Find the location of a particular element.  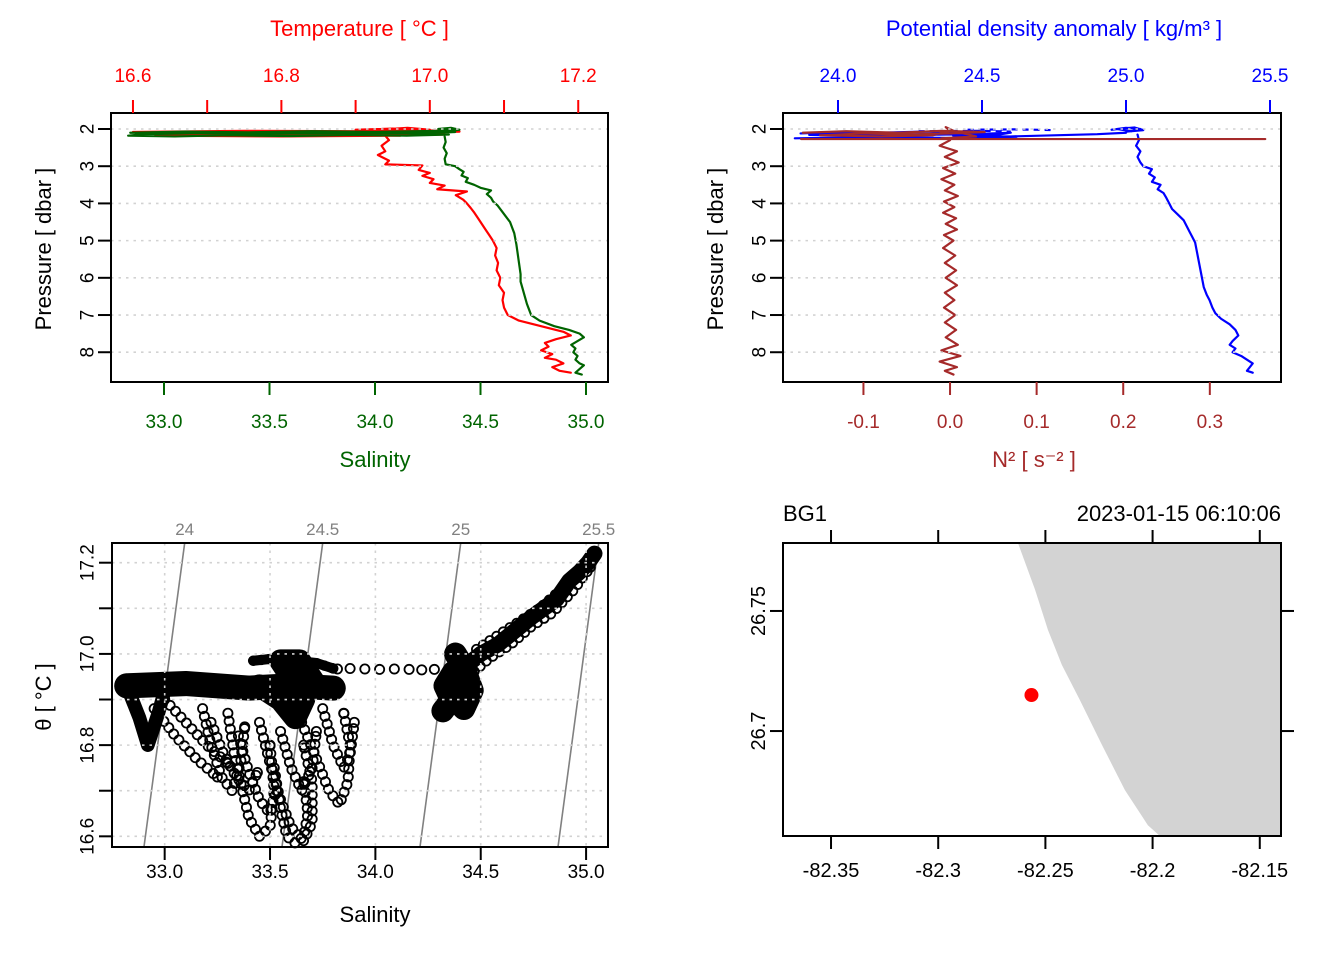

svg-text: 26.7 is located at coordinates (759, 731).